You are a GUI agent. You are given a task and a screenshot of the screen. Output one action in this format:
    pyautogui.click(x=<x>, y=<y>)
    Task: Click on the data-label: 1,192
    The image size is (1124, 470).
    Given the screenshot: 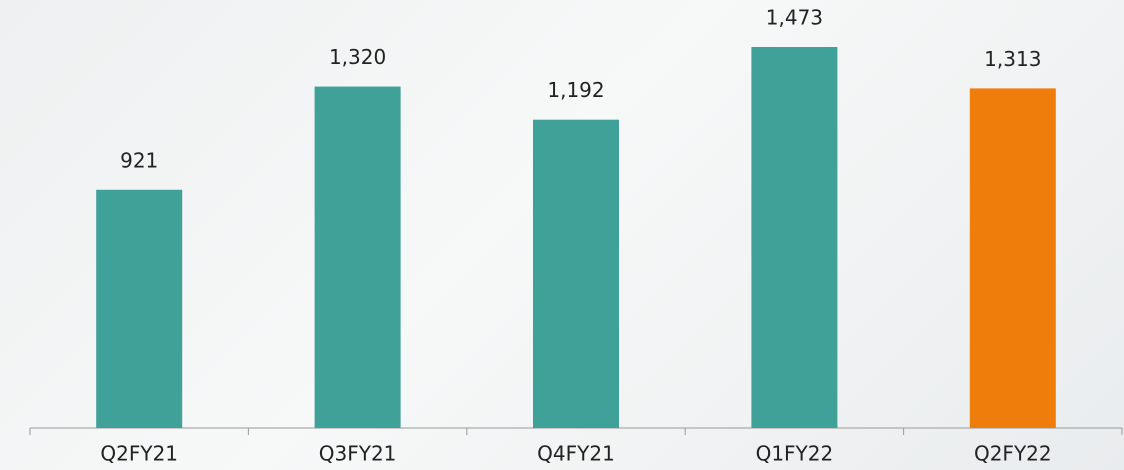 What is the action you would take?
    pyautogui.click(x=575, y=90)
    